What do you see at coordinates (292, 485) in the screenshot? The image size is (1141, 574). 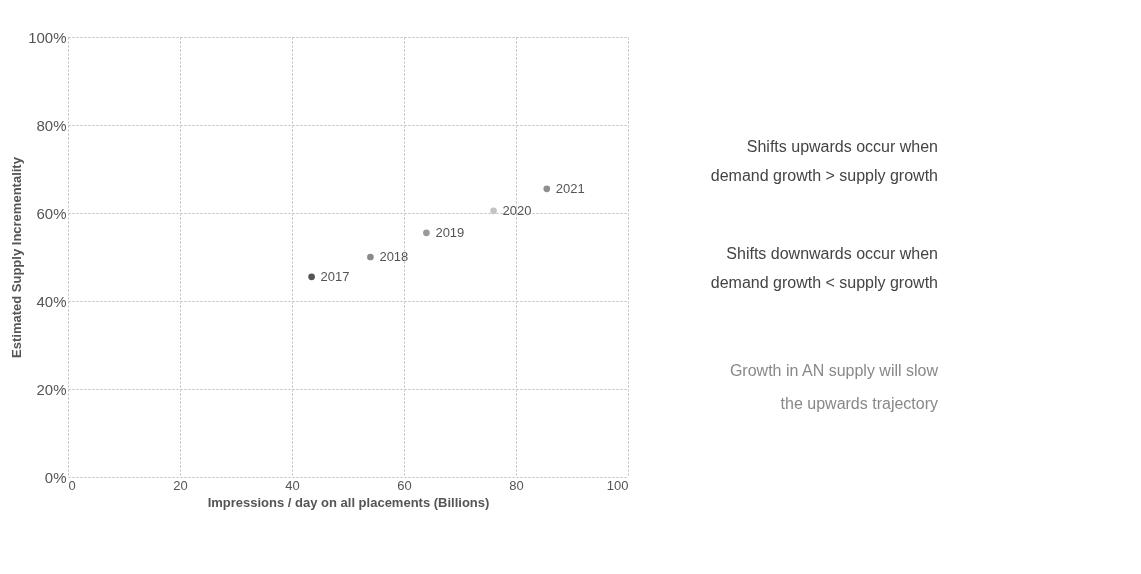 I see `x-tick-label: 40` at bounding box center [292, 485].